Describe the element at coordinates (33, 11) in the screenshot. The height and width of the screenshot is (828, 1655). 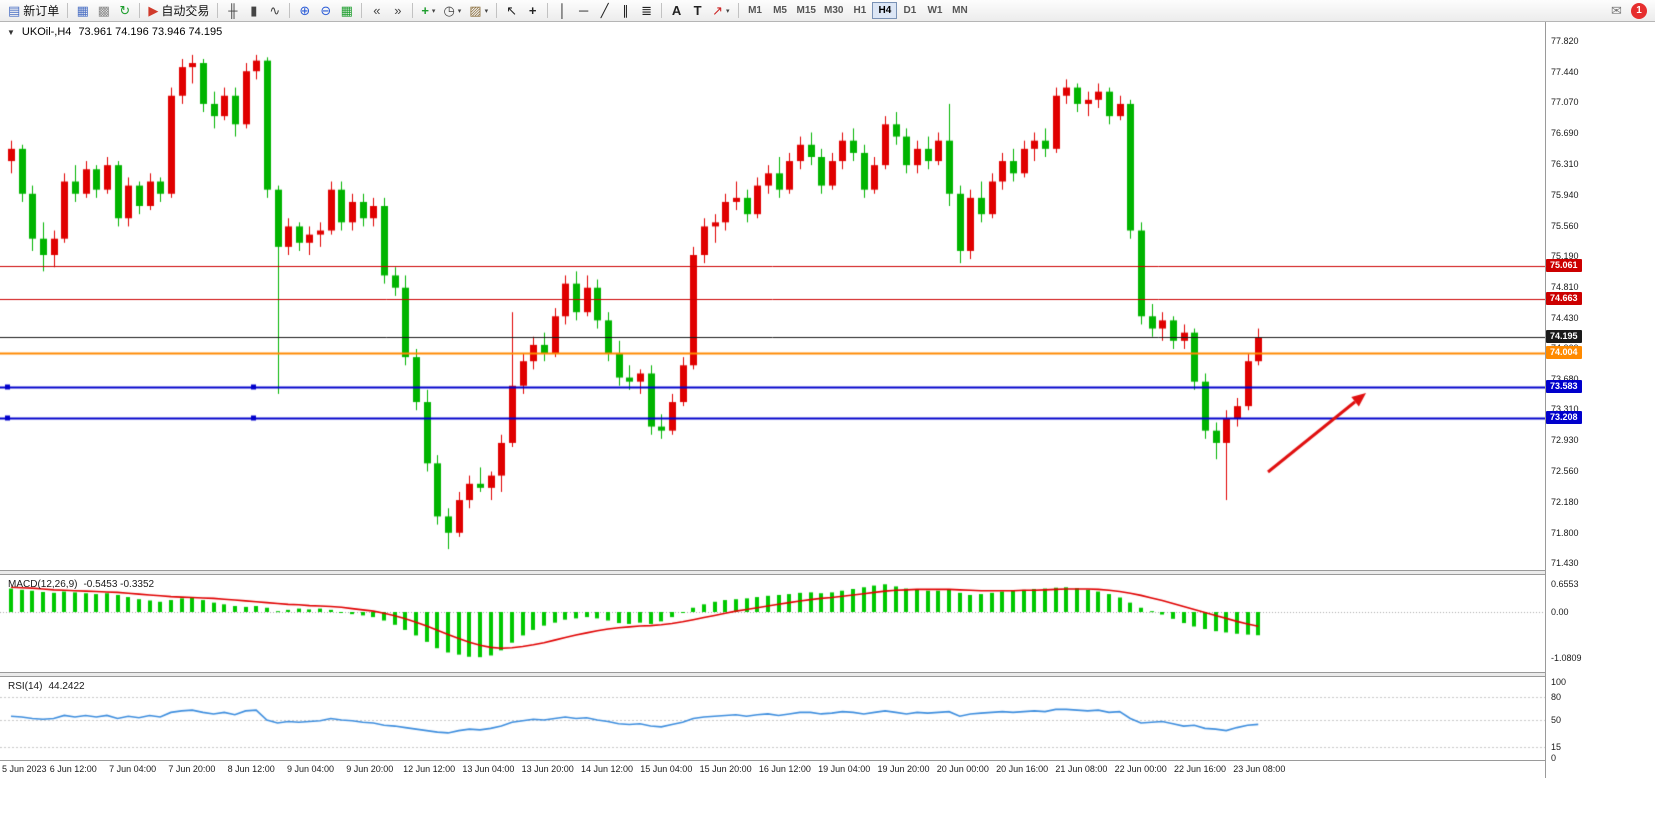
I see `new-order-button: ▤ 新订单` at that location.